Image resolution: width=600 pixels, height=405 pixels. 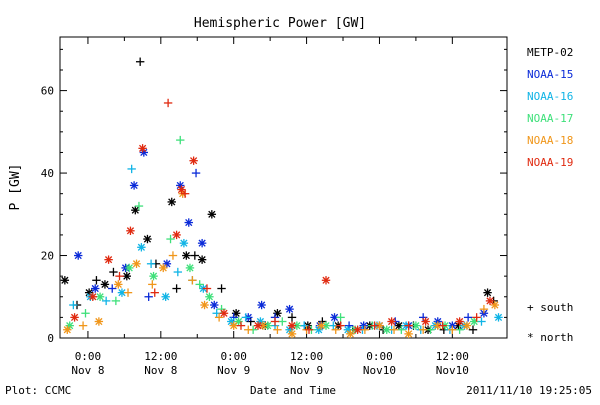 I want to click on legend-entry: NOAA-15, so click(x=550, y=74).